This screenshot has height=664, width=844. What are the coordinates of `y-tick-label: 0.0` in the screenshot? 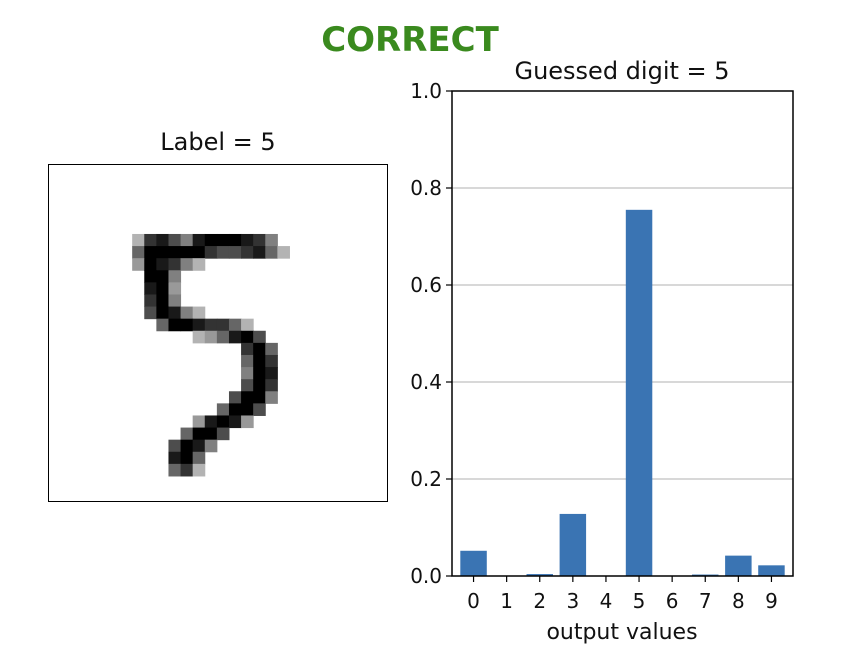 It's located at (426, 576).